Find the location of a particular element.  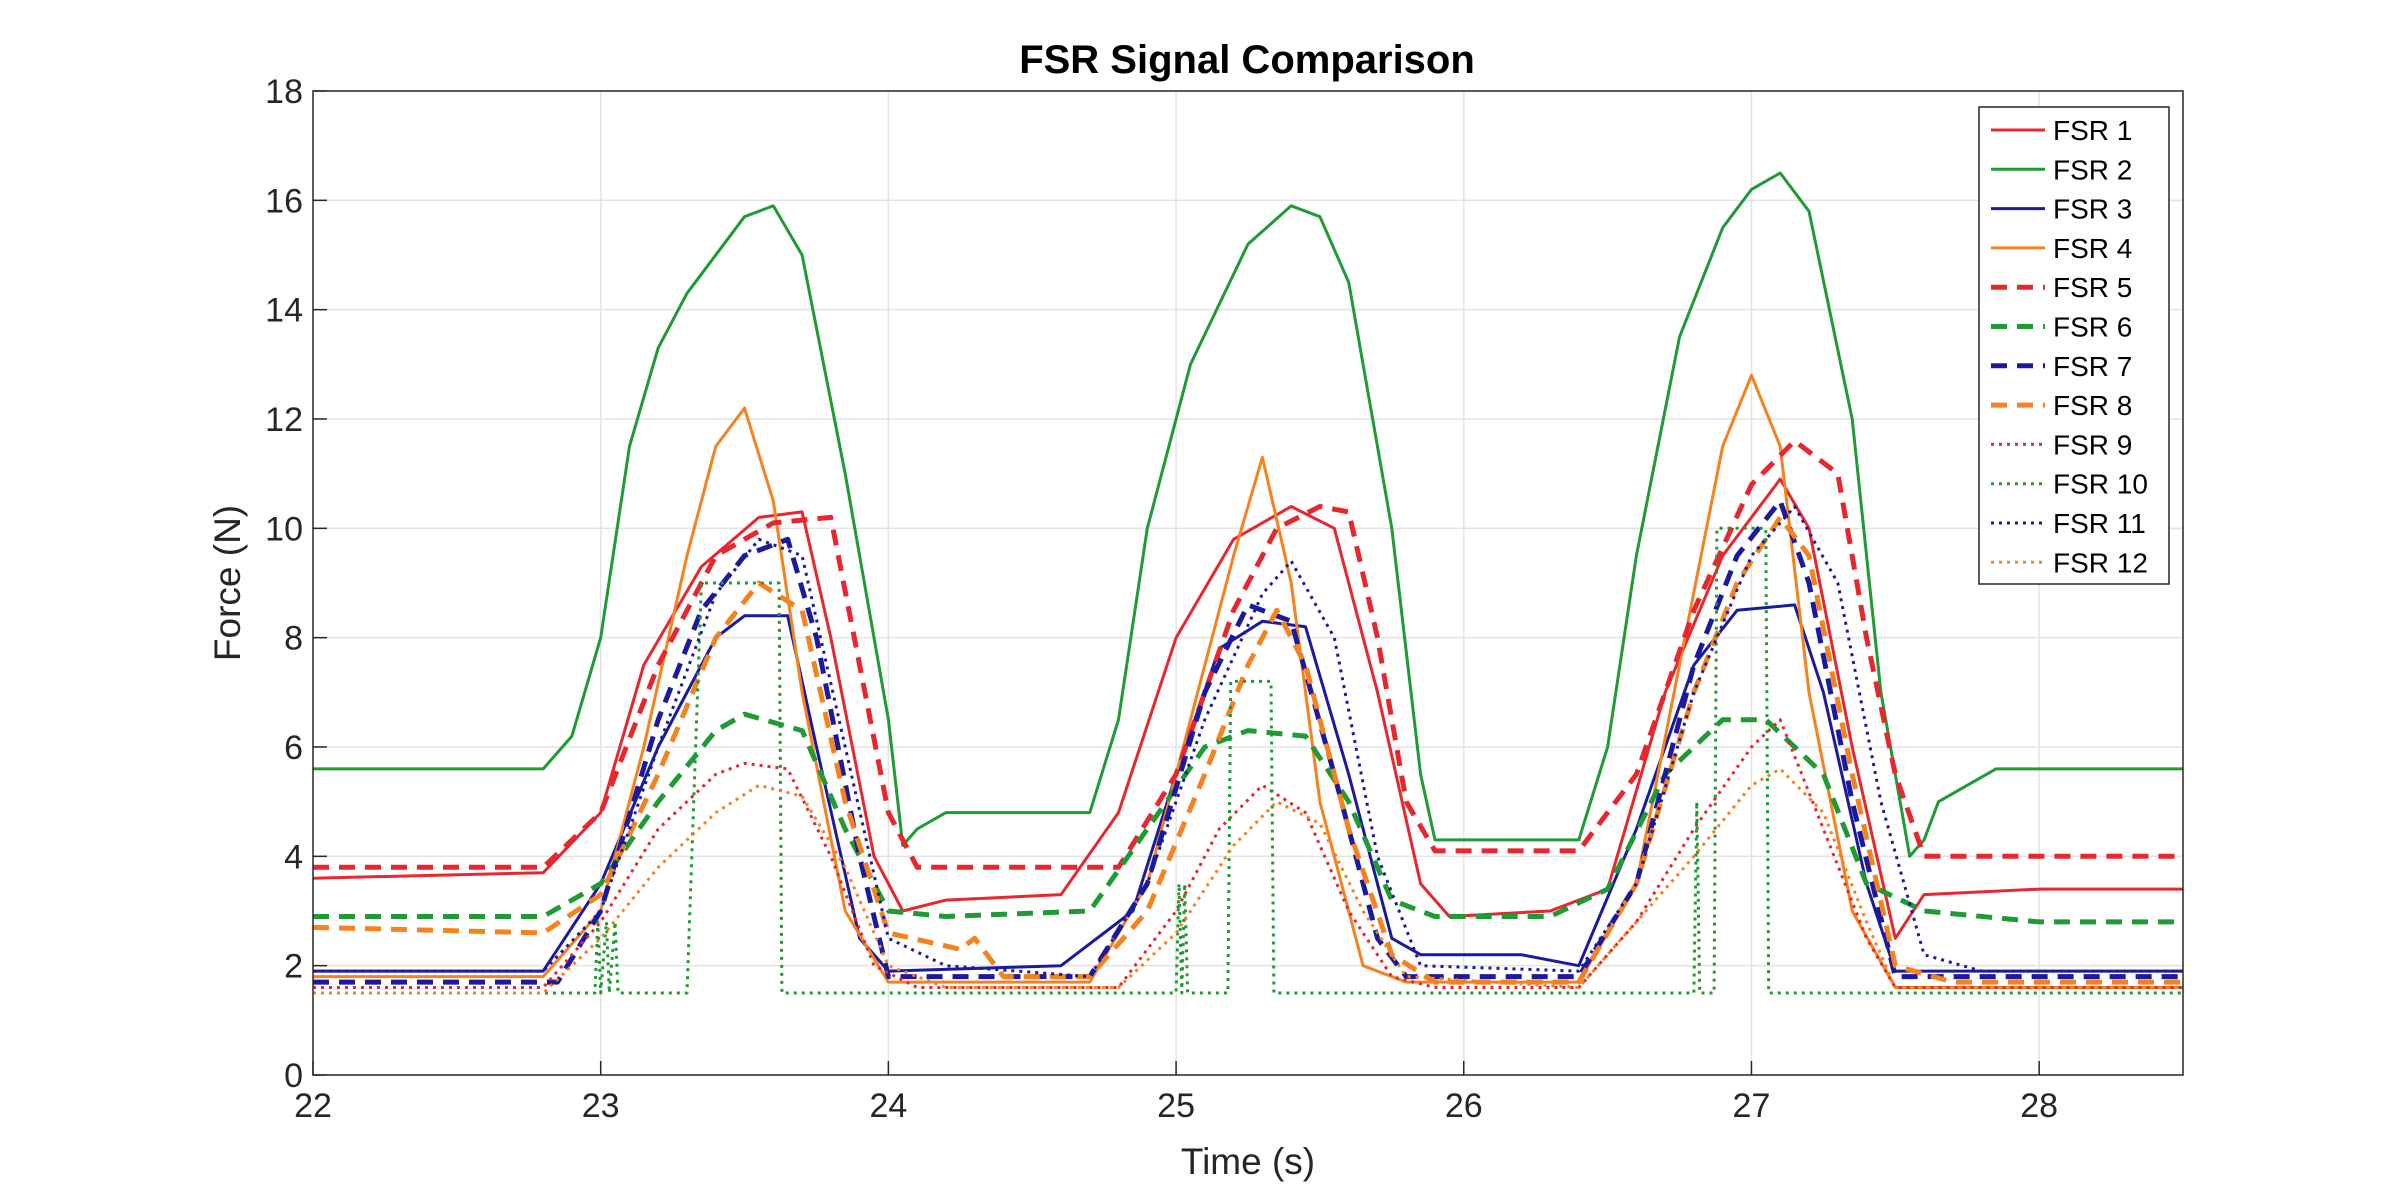

legend-label-fsr-5: FSR 5 is located at coordinates (2092, 287).